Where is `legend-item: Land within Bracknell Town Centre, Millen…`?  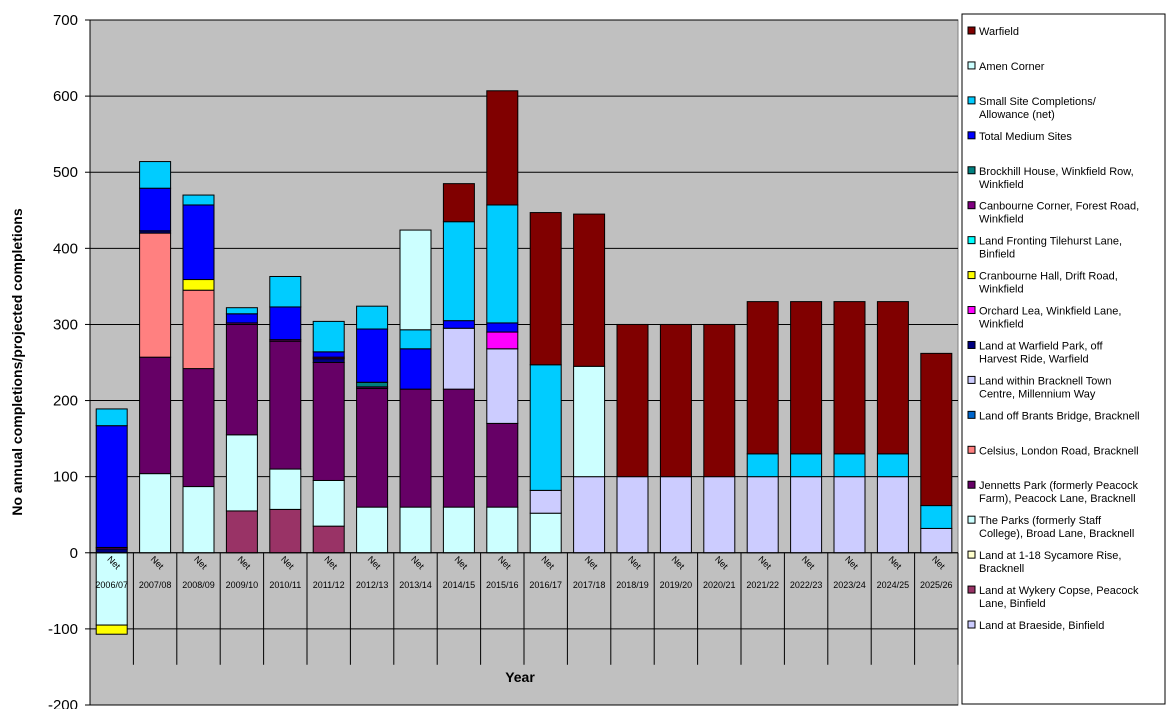 legend-item: Land within Bracknell Town Centre, Millen… is located at coordinates (1045, 387).